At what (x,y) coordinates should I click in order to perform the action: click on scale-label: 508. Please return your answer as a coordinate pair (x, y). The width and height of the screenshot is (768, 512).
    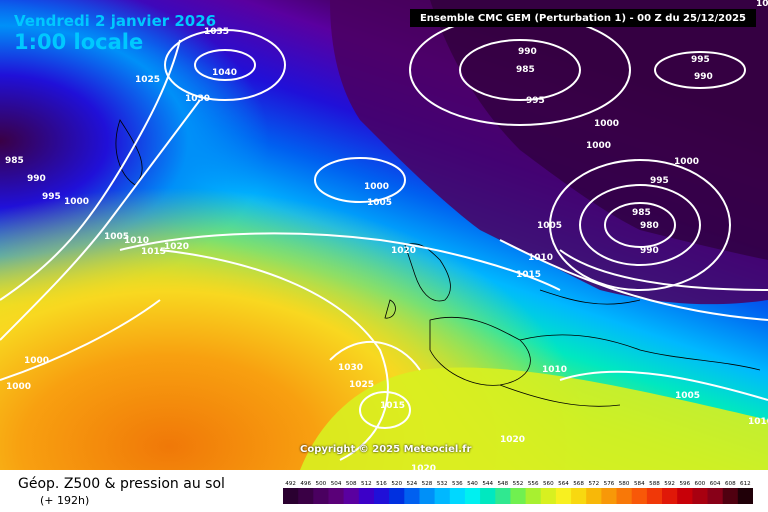
    Looking at the image, I should click on (351, 484).